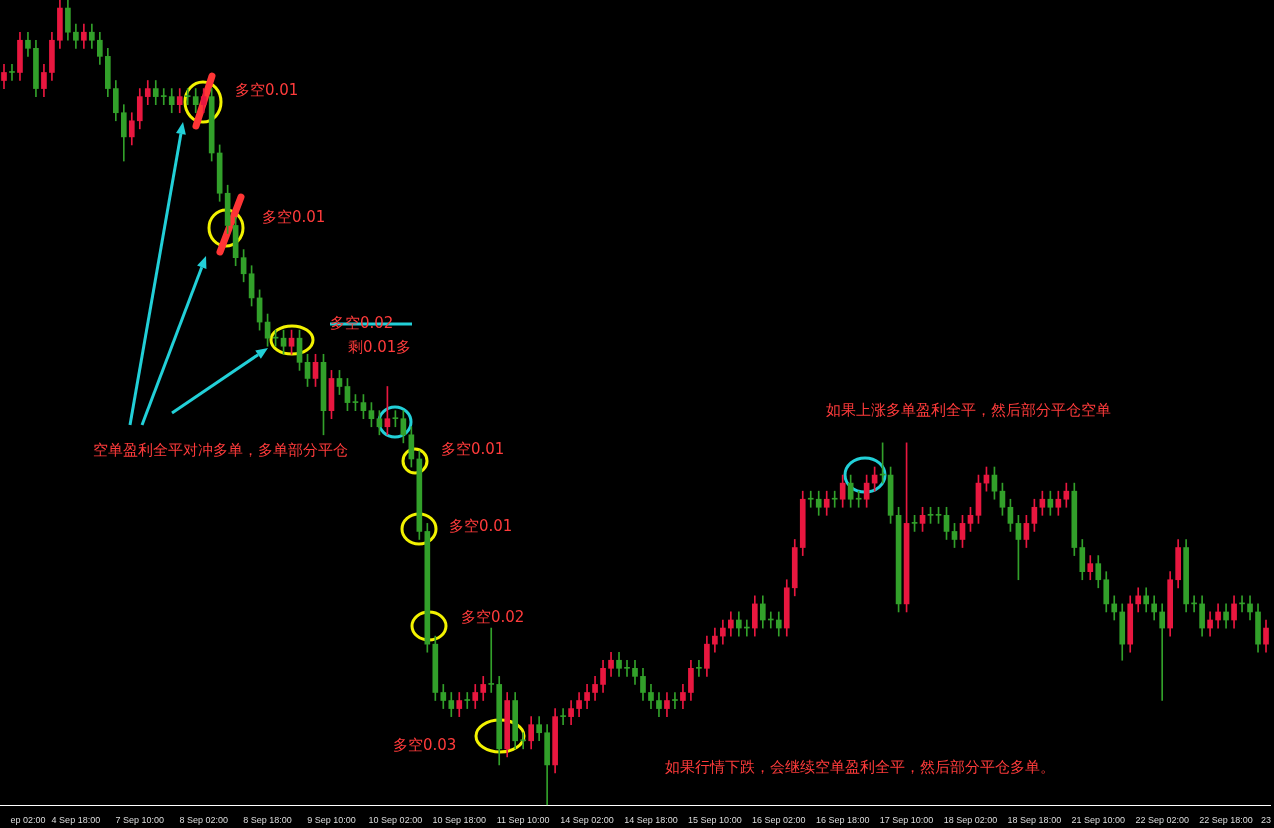 This screenshot has height=828, width=1274. Describe the element at coordinates (459, 820) in the screenshot. I see `x-tick-label: 10 Sep 18:00` at that location.